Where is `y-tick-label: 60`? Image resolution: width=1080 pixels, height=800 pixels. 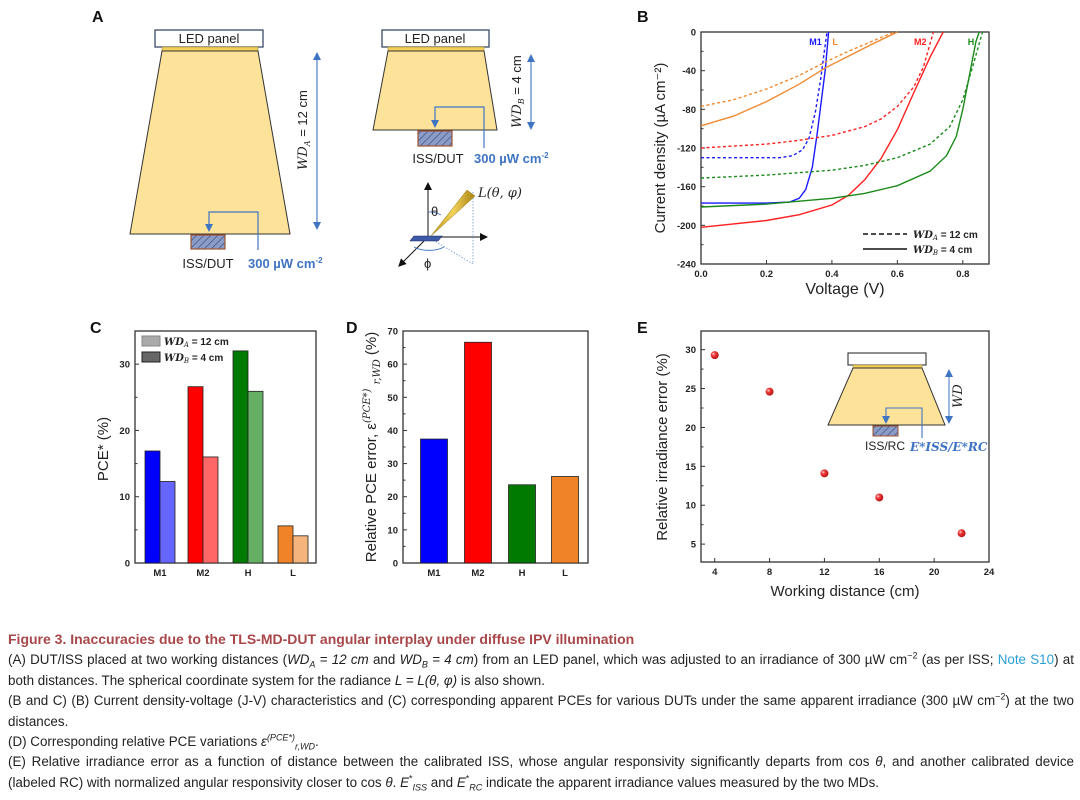
y-tick-label: 60 is located at coordinates (392, 365).